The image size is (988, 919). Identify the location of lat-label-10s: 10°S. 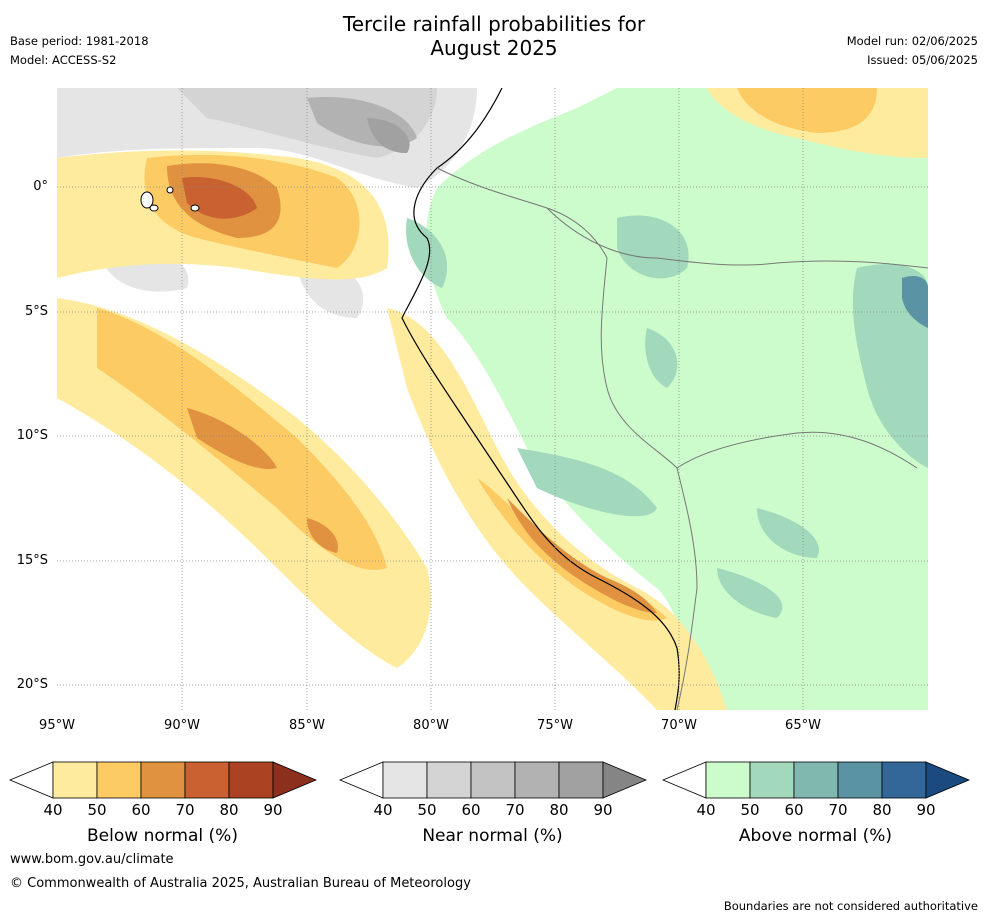
(32, 435).